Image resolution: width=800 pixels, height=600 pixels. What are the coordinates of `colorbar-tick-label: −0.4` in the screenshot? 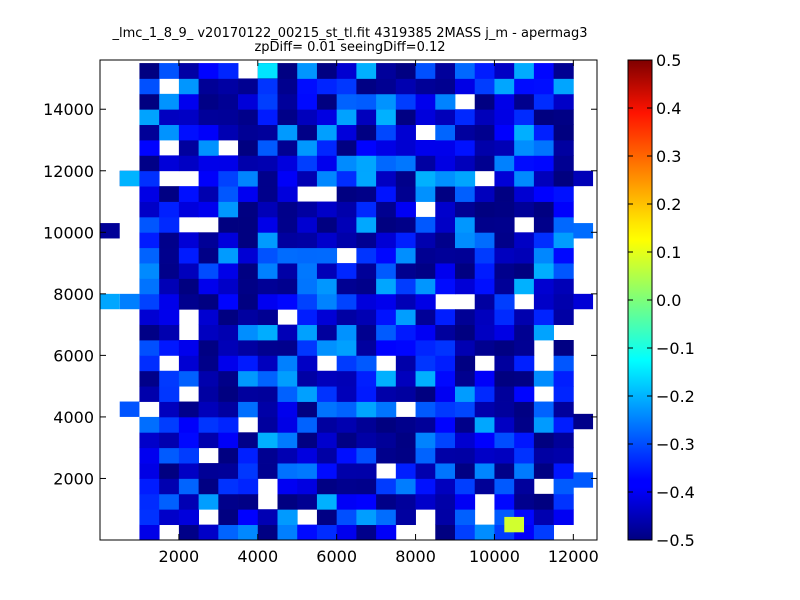 It's located at (675, 492).